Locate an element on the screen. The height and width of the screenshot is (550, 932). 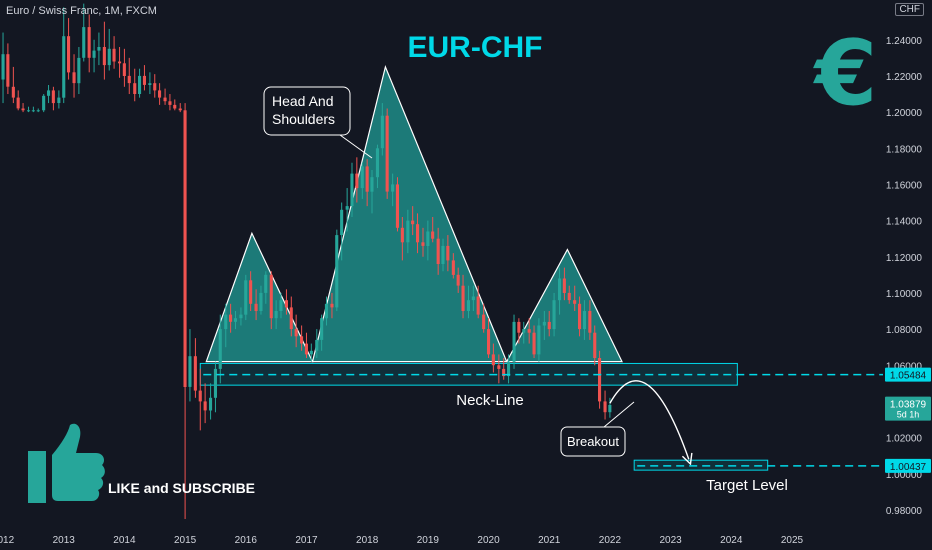
x-tick-label: 2014 is located at coordinates (124, 540).